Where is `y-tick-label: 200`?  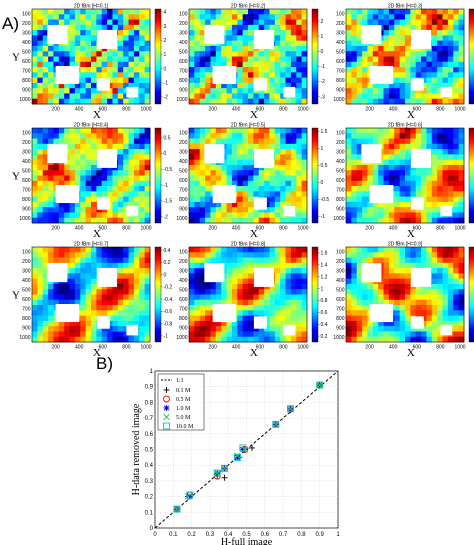
y-tick-label: 200 is located at coordinates (340, 24).